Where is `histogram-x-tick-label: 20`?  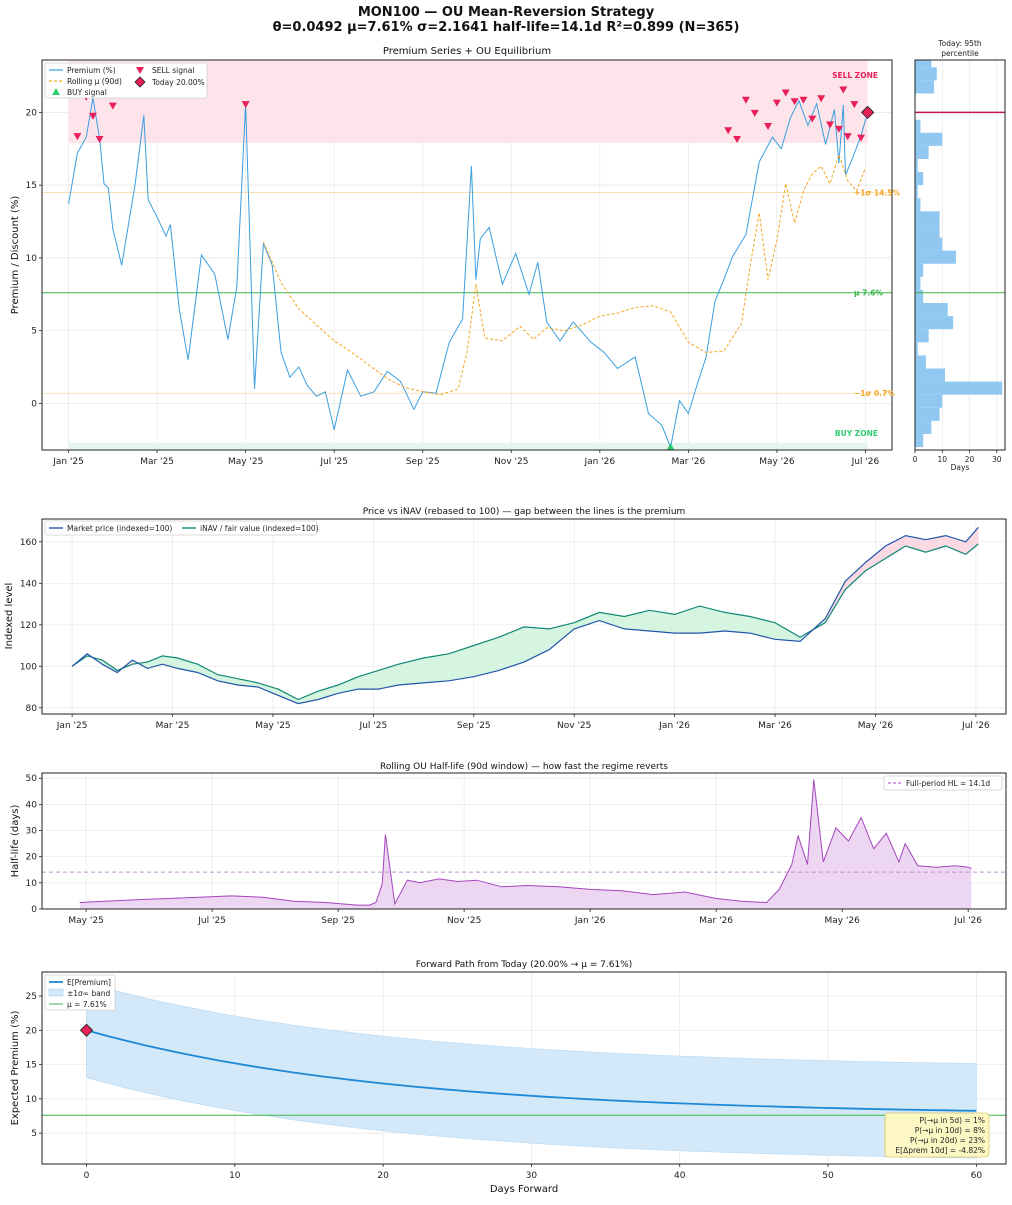
histogram-x-tick-label: 20 is located at coordinates (970, 459).